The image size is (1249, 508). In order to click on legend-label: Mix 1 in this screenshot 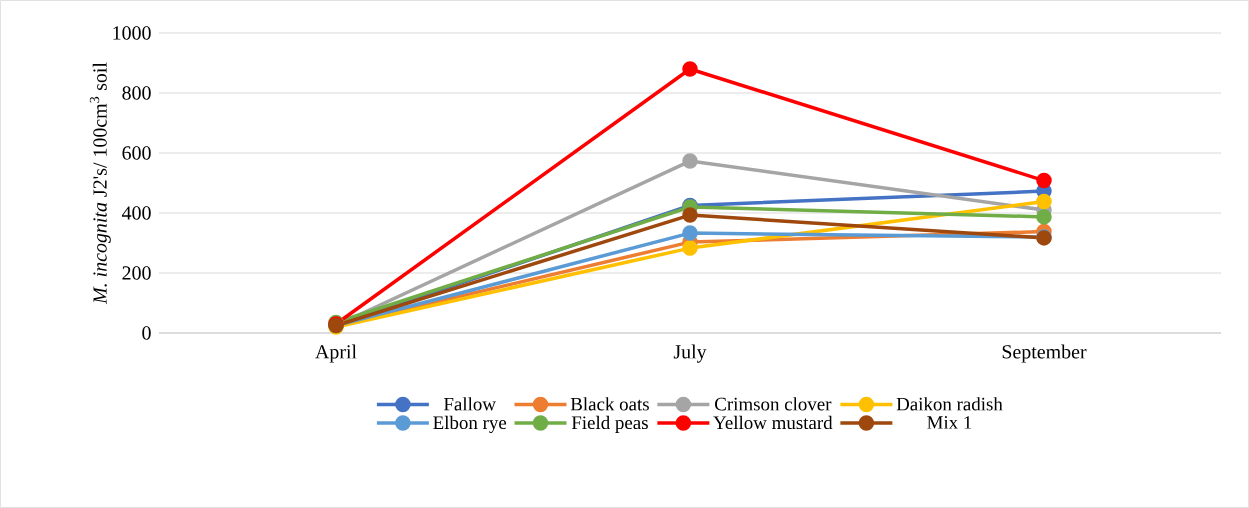, I will do `click(949, 422)`.